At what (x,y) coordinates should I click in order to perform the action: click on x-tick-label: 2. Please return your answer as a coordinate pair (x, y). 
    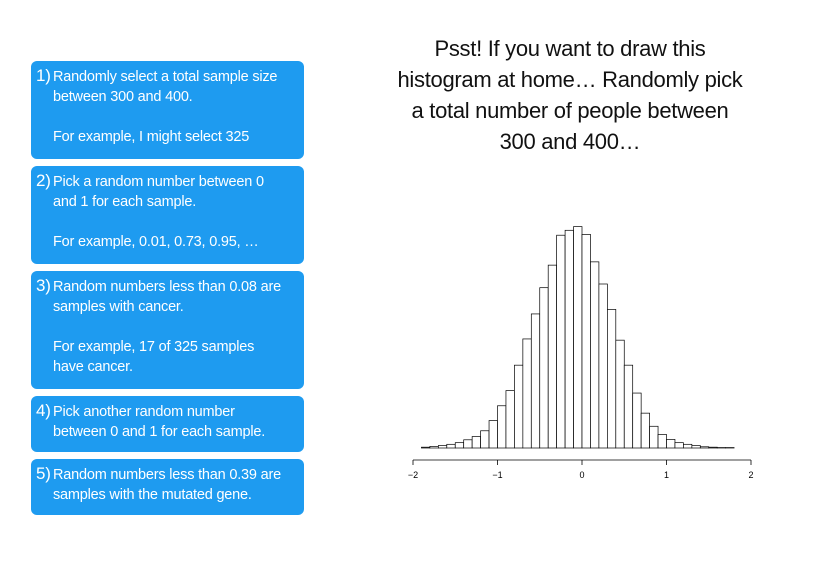
    Looking at the image, I should click on (750, 475).